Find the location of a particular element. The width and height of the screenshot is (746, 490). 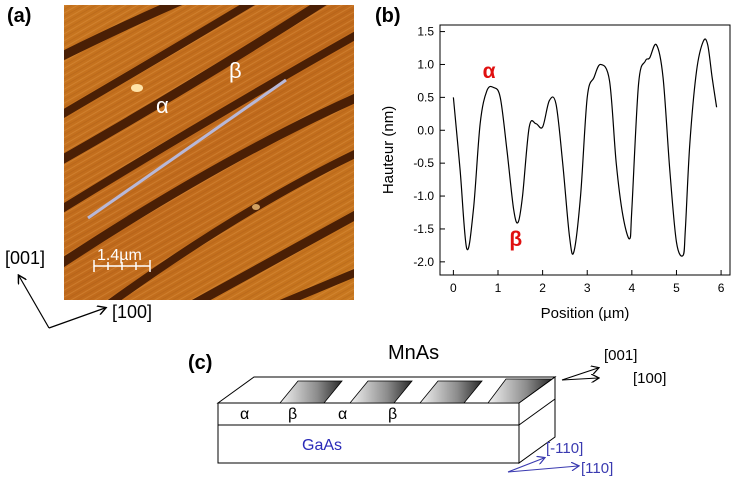

x-tick-label: 1 is located at coordinates (498, 288).